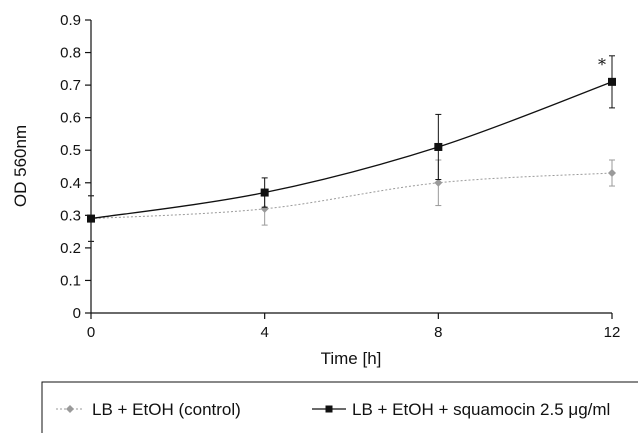  What do you see at coordinates (70, 118) in the screenshot?
I see `y-tick-label: 0.6` at bounding box center [70, 118].